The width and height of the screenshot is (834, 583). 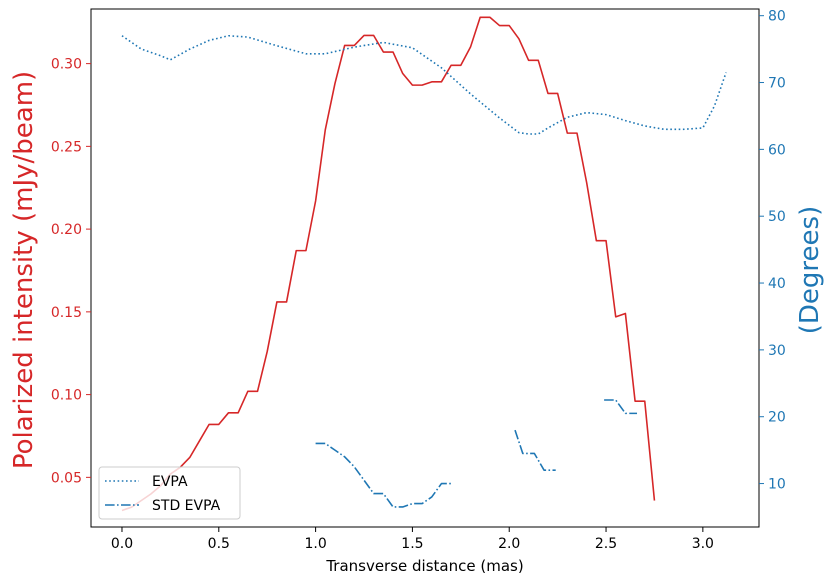 What do you see at coordinates (810, 270) in the screenshot?
I see `y-right-axis-title: (Degrees)` at bounding box center [810, 270].